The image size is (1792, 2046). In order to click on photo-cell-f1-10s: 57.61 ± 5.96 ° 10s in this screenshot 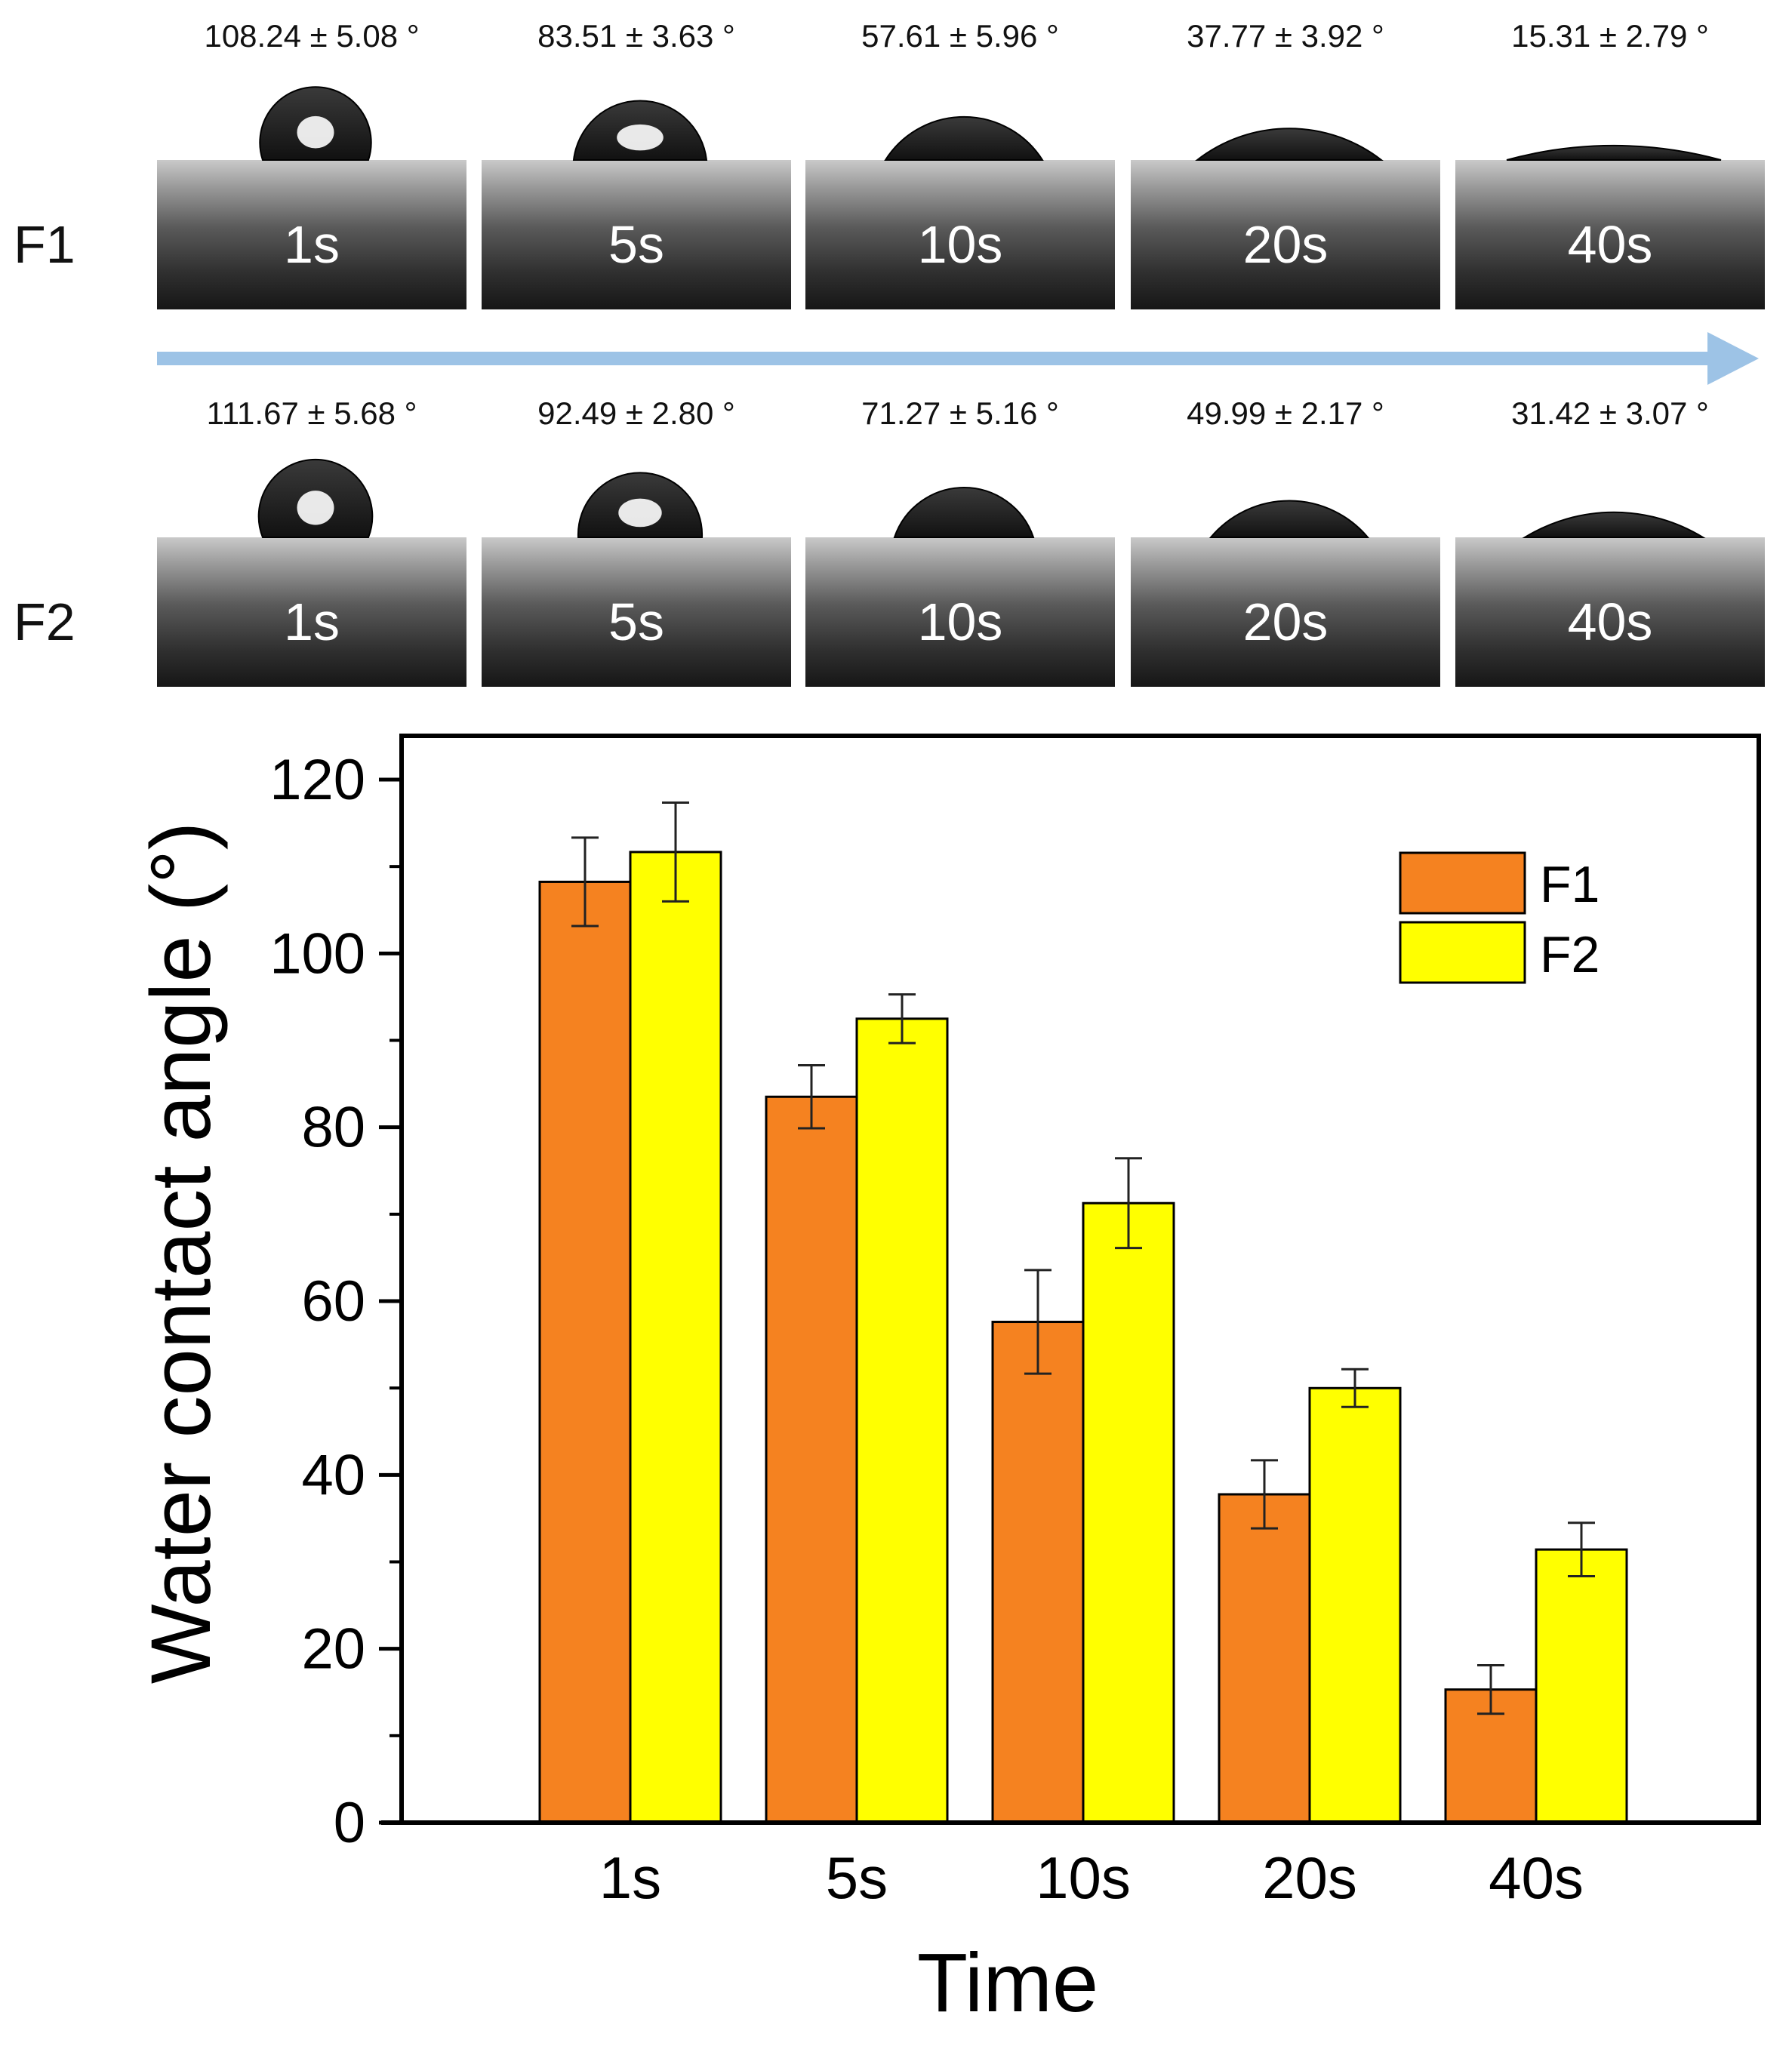, I will do `click(960, 163)`.